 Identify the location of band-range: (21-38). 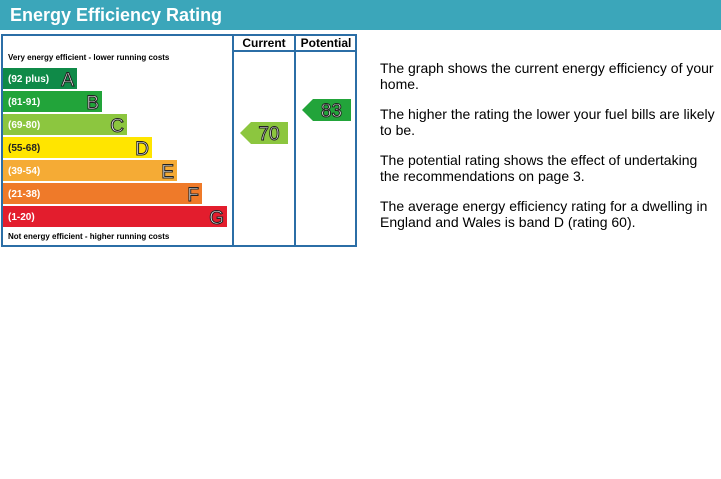
(24, 194).